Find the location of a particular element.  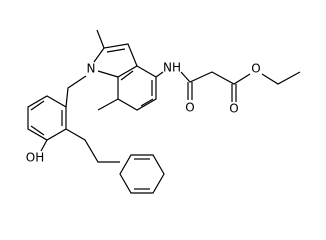

atom-label: OH is located at coordinates (35, 158).